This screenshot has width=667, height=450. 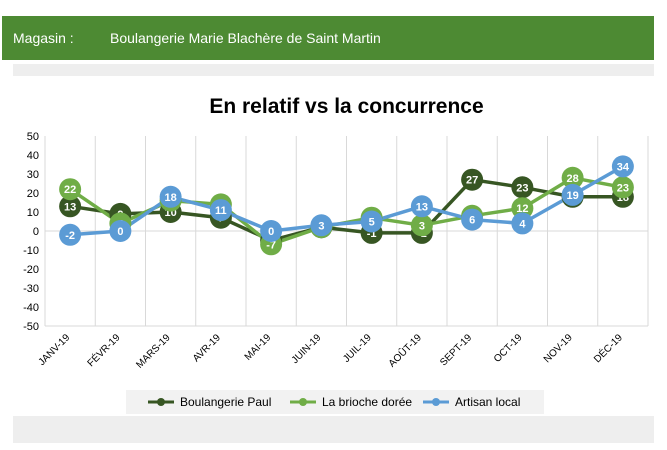 I want to click on x-tick-label: FÉVR-19, so click(x=103, y=350).